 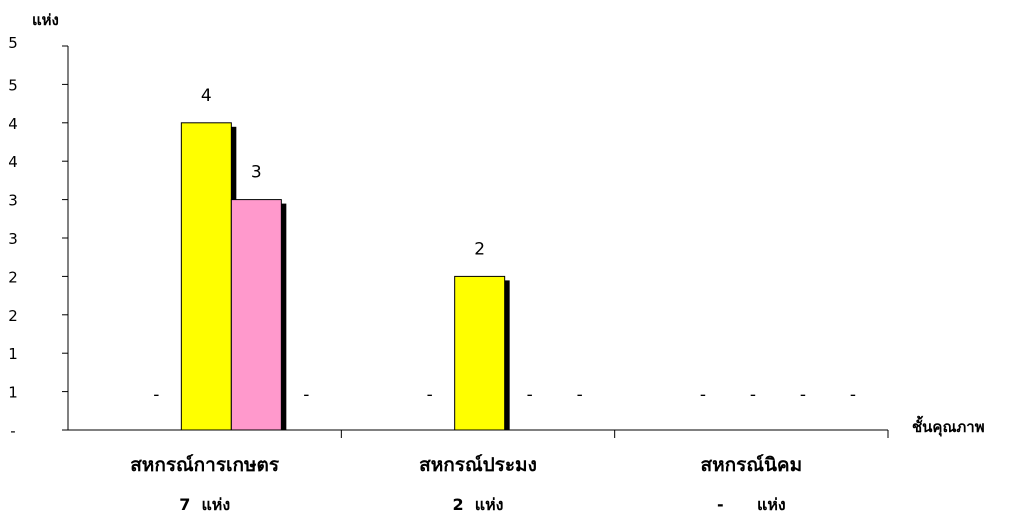 I want to click on y-tick-label: -, so click(x=12, y=431).